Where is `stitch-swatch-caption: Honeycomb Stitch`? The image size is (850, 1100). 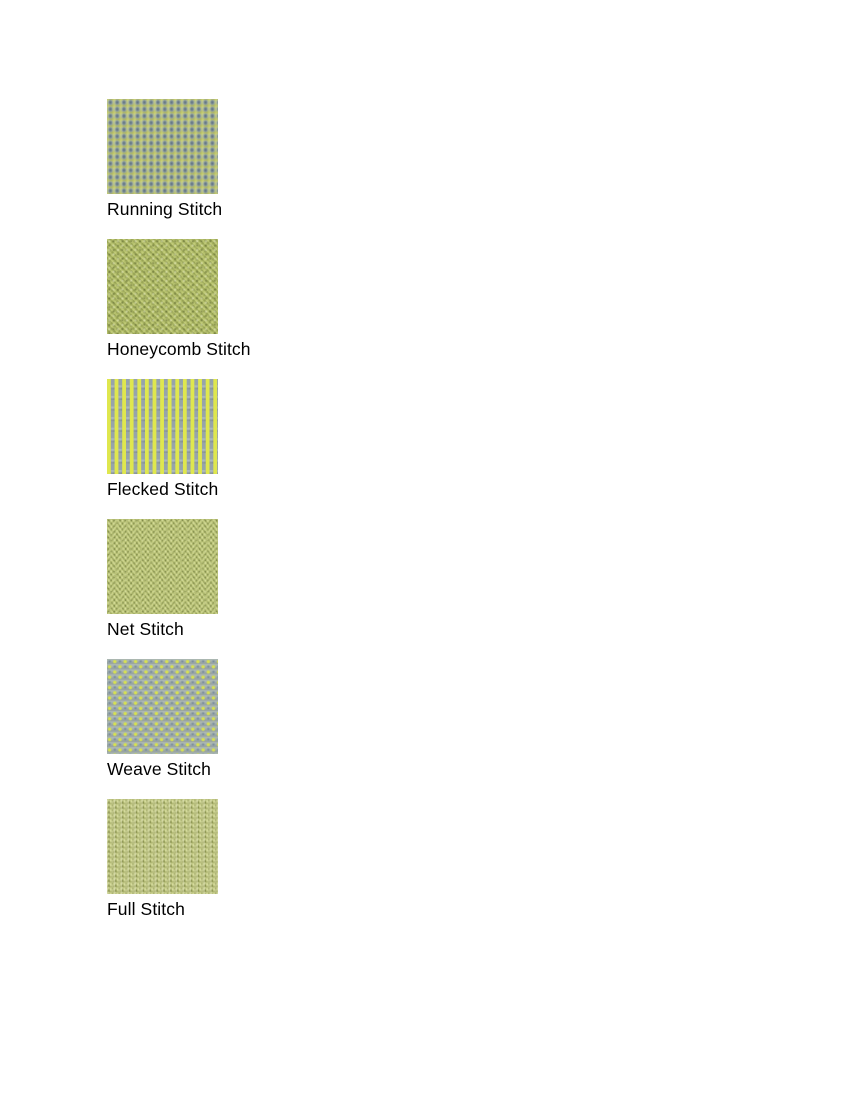 stitch-swatch-caption: Honeycomb Stitch is located at coordinates (179, 349).